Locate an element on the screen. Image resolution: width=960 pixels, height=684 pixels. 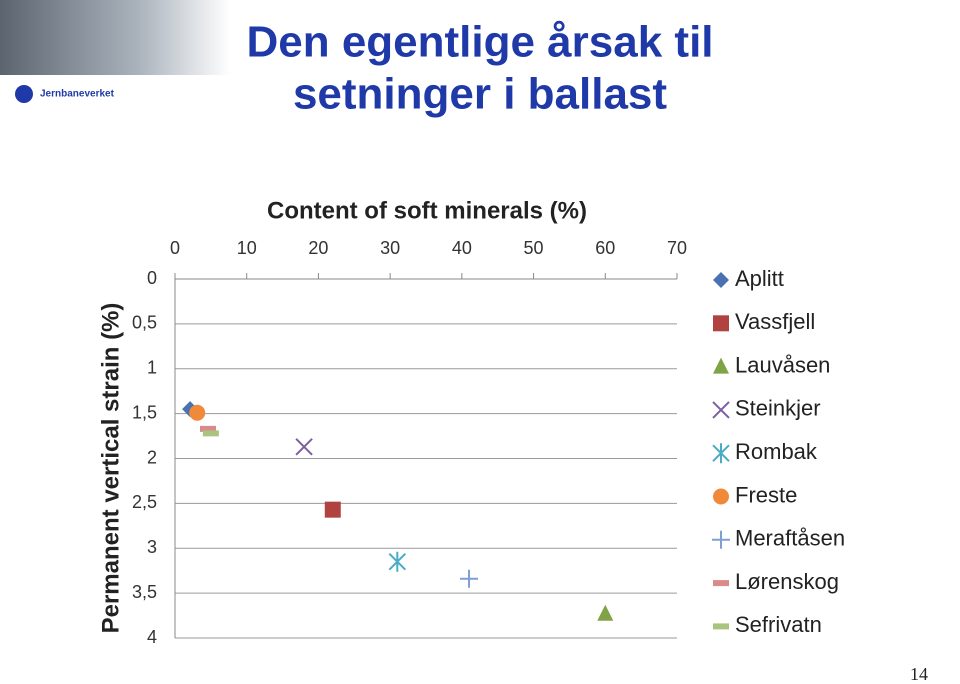
x-axis-title: Content of soft minerals (%) is located at coordinates (427, 210).